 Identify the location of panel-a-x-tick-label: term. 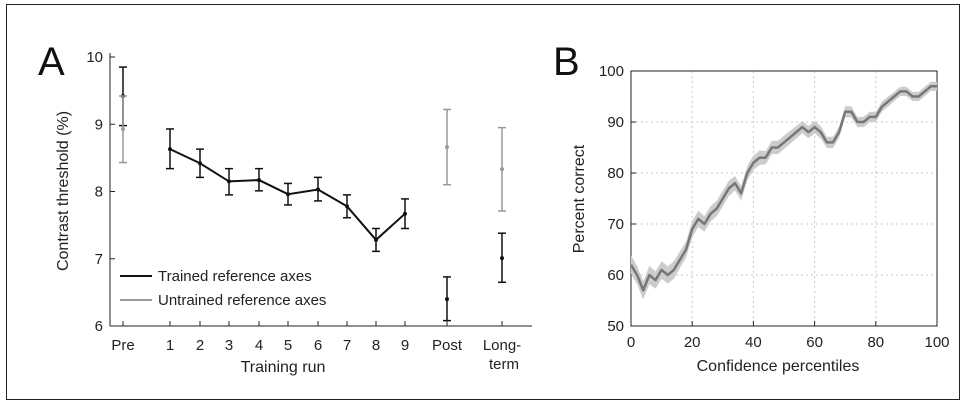
(504, 364).